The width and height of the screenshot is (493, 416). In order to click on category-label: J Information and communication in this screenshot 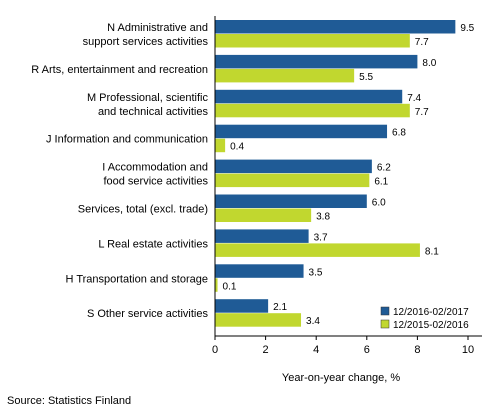, I will do `click(127, 140)`.